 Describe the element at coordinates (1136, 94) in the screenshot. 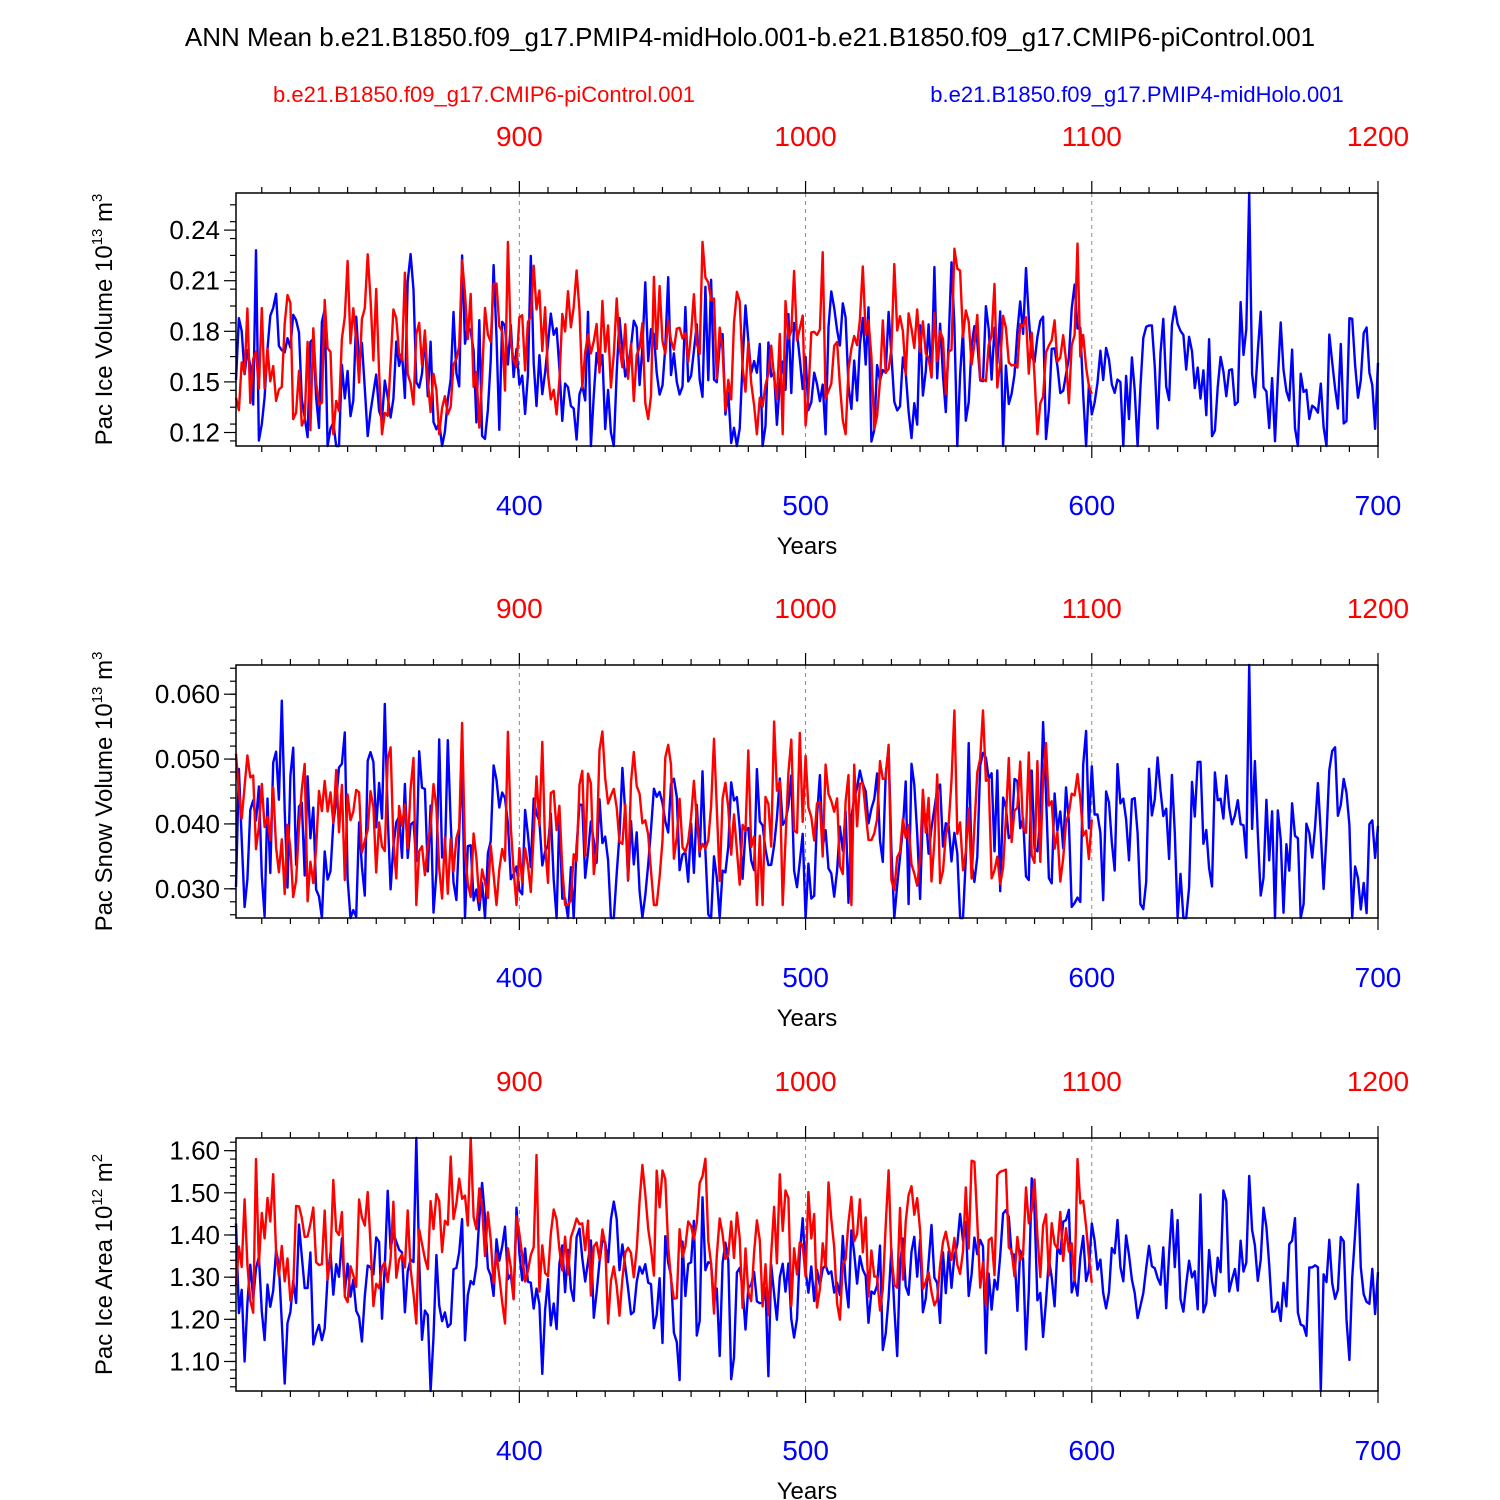

I see `legend-midholo: b.e21.B1850.f09_g17.PMIP4-midHolo.001` at that location.